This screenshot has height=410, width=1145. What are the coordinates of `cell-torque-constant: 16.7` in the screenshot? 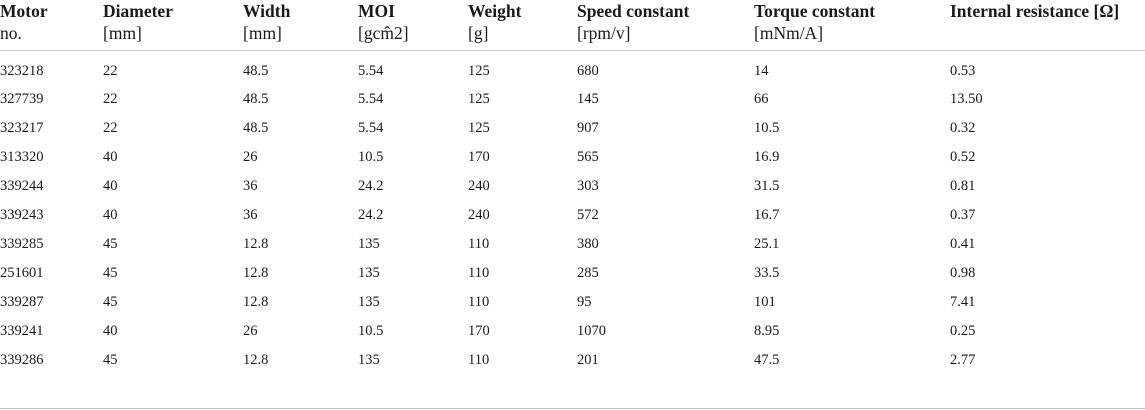 It's located at (767, 214).